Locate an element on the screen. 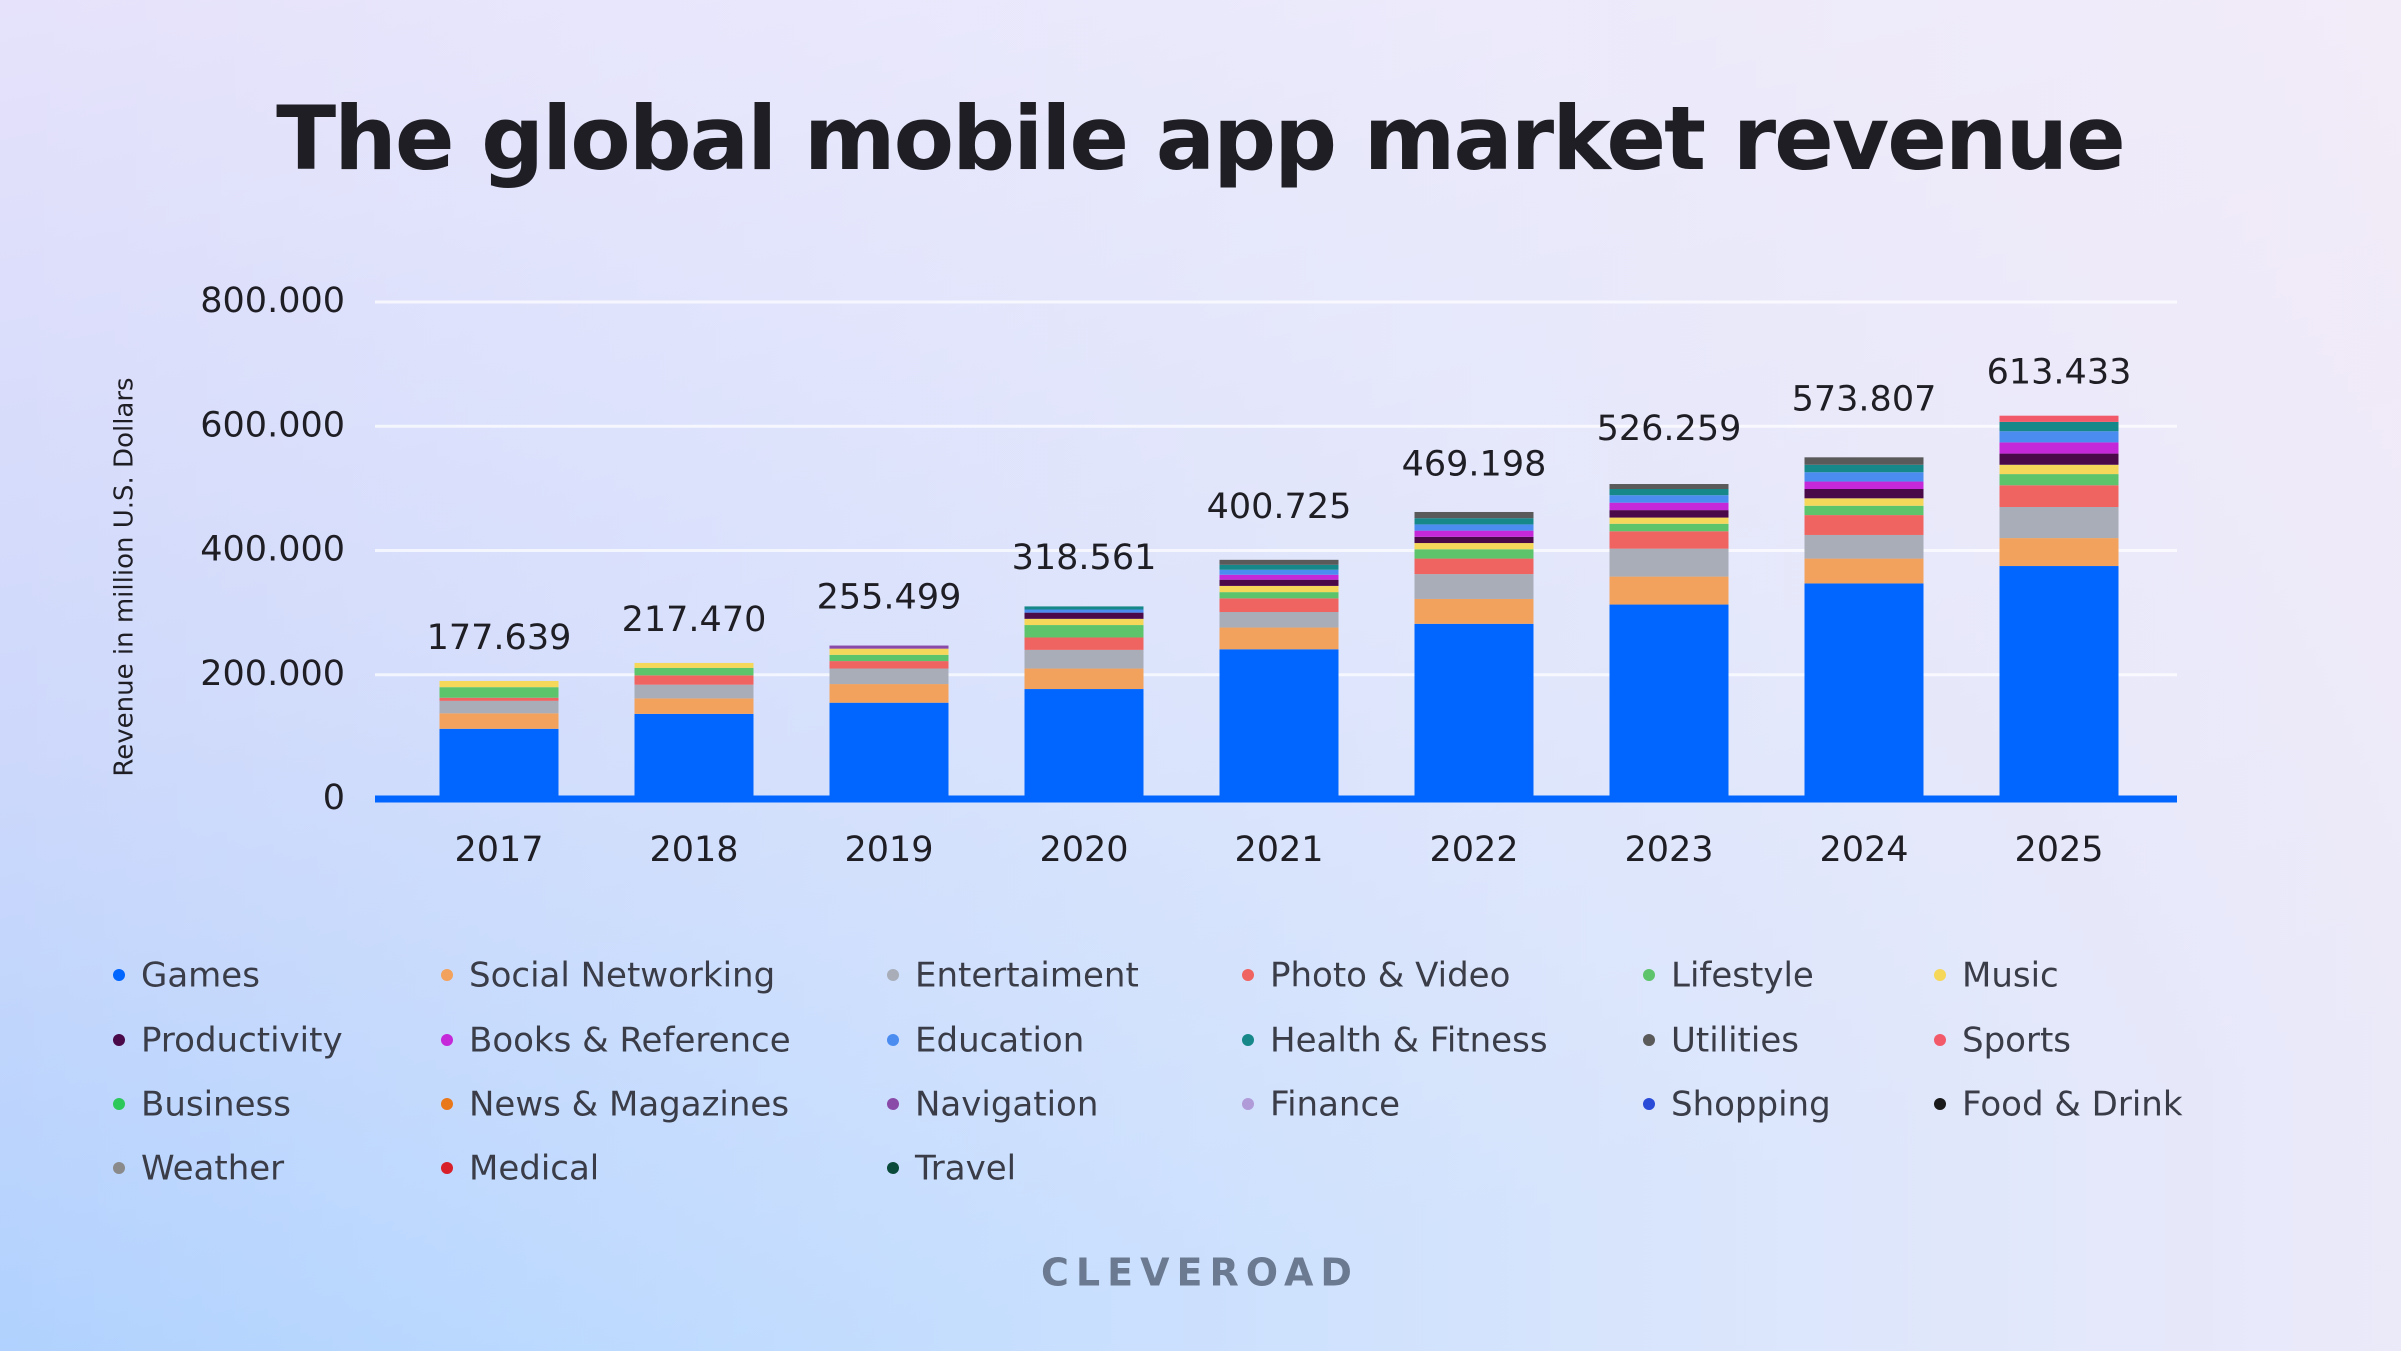 Image resolution: width=2401 pixels, height=1351 pixels. y-tick-label: 200.000 is located at coordinates (272, 674).